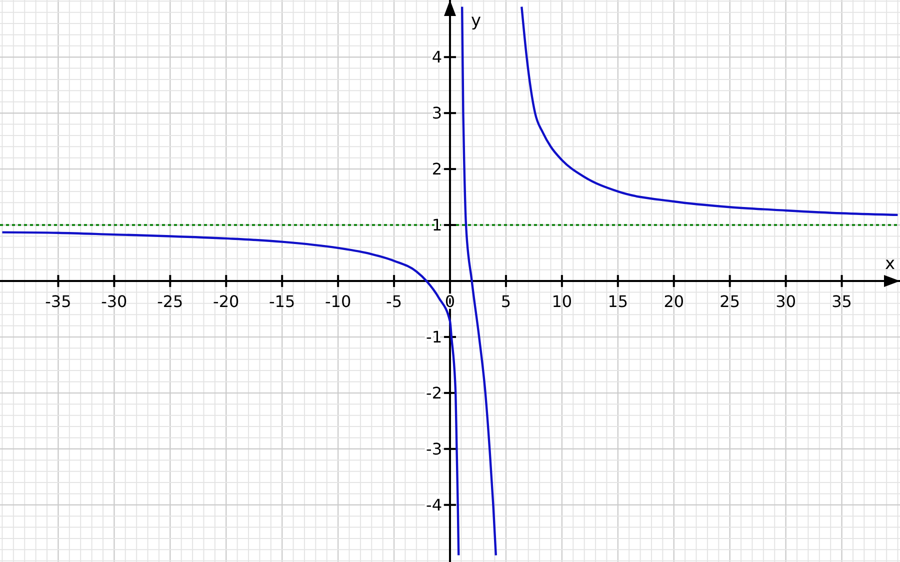 The height and width of the screenshot is (562, 900). What do you see at coordinates (842, 301) in the screenshot?
I see `x-tick-label: 35` at bounding box center [842, 301].